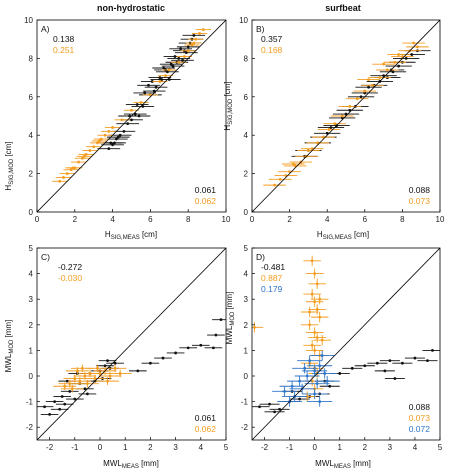 Image resolution: width=474 pixels, height=474 pixels. Describe the element at coordinates (64, 39) in the screenshot. I see `stat-top-black: 0.138` at that location.